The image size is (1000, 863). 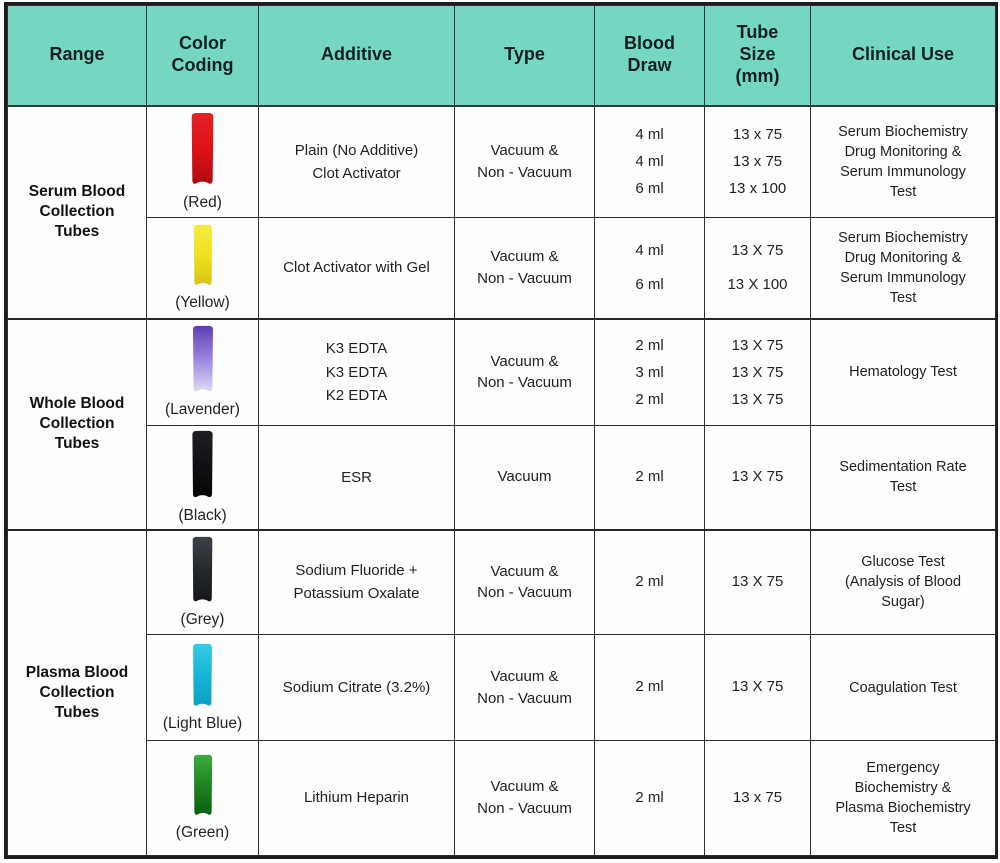 What do you see at coordinates (202, 202) in the screenshot?
I see `tube-color-label: (Red)` at bounding box center [202, 202].